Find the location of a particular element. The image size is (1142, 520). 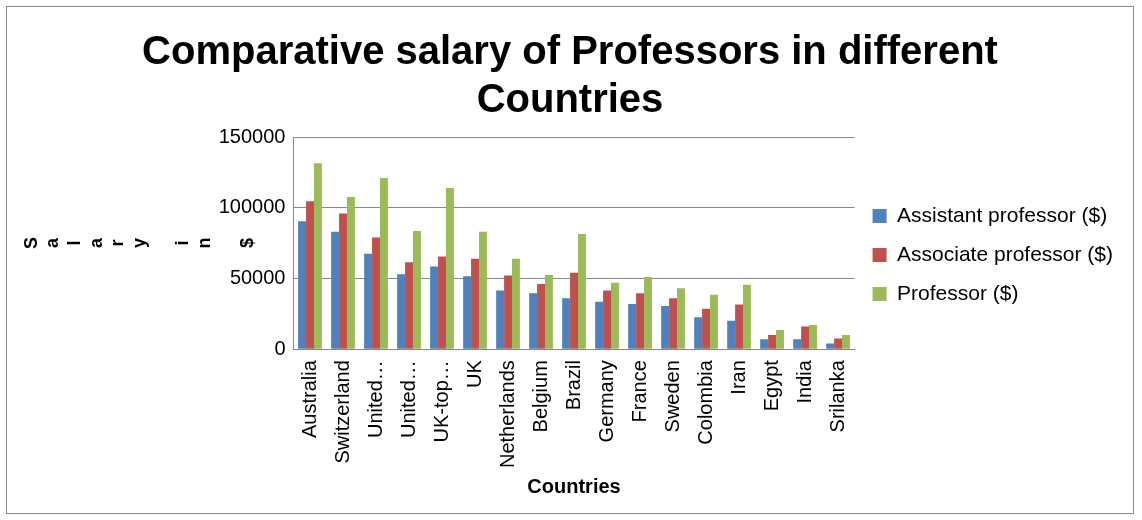

legend-label: Professor ($) is located at coordinates (958, 292).